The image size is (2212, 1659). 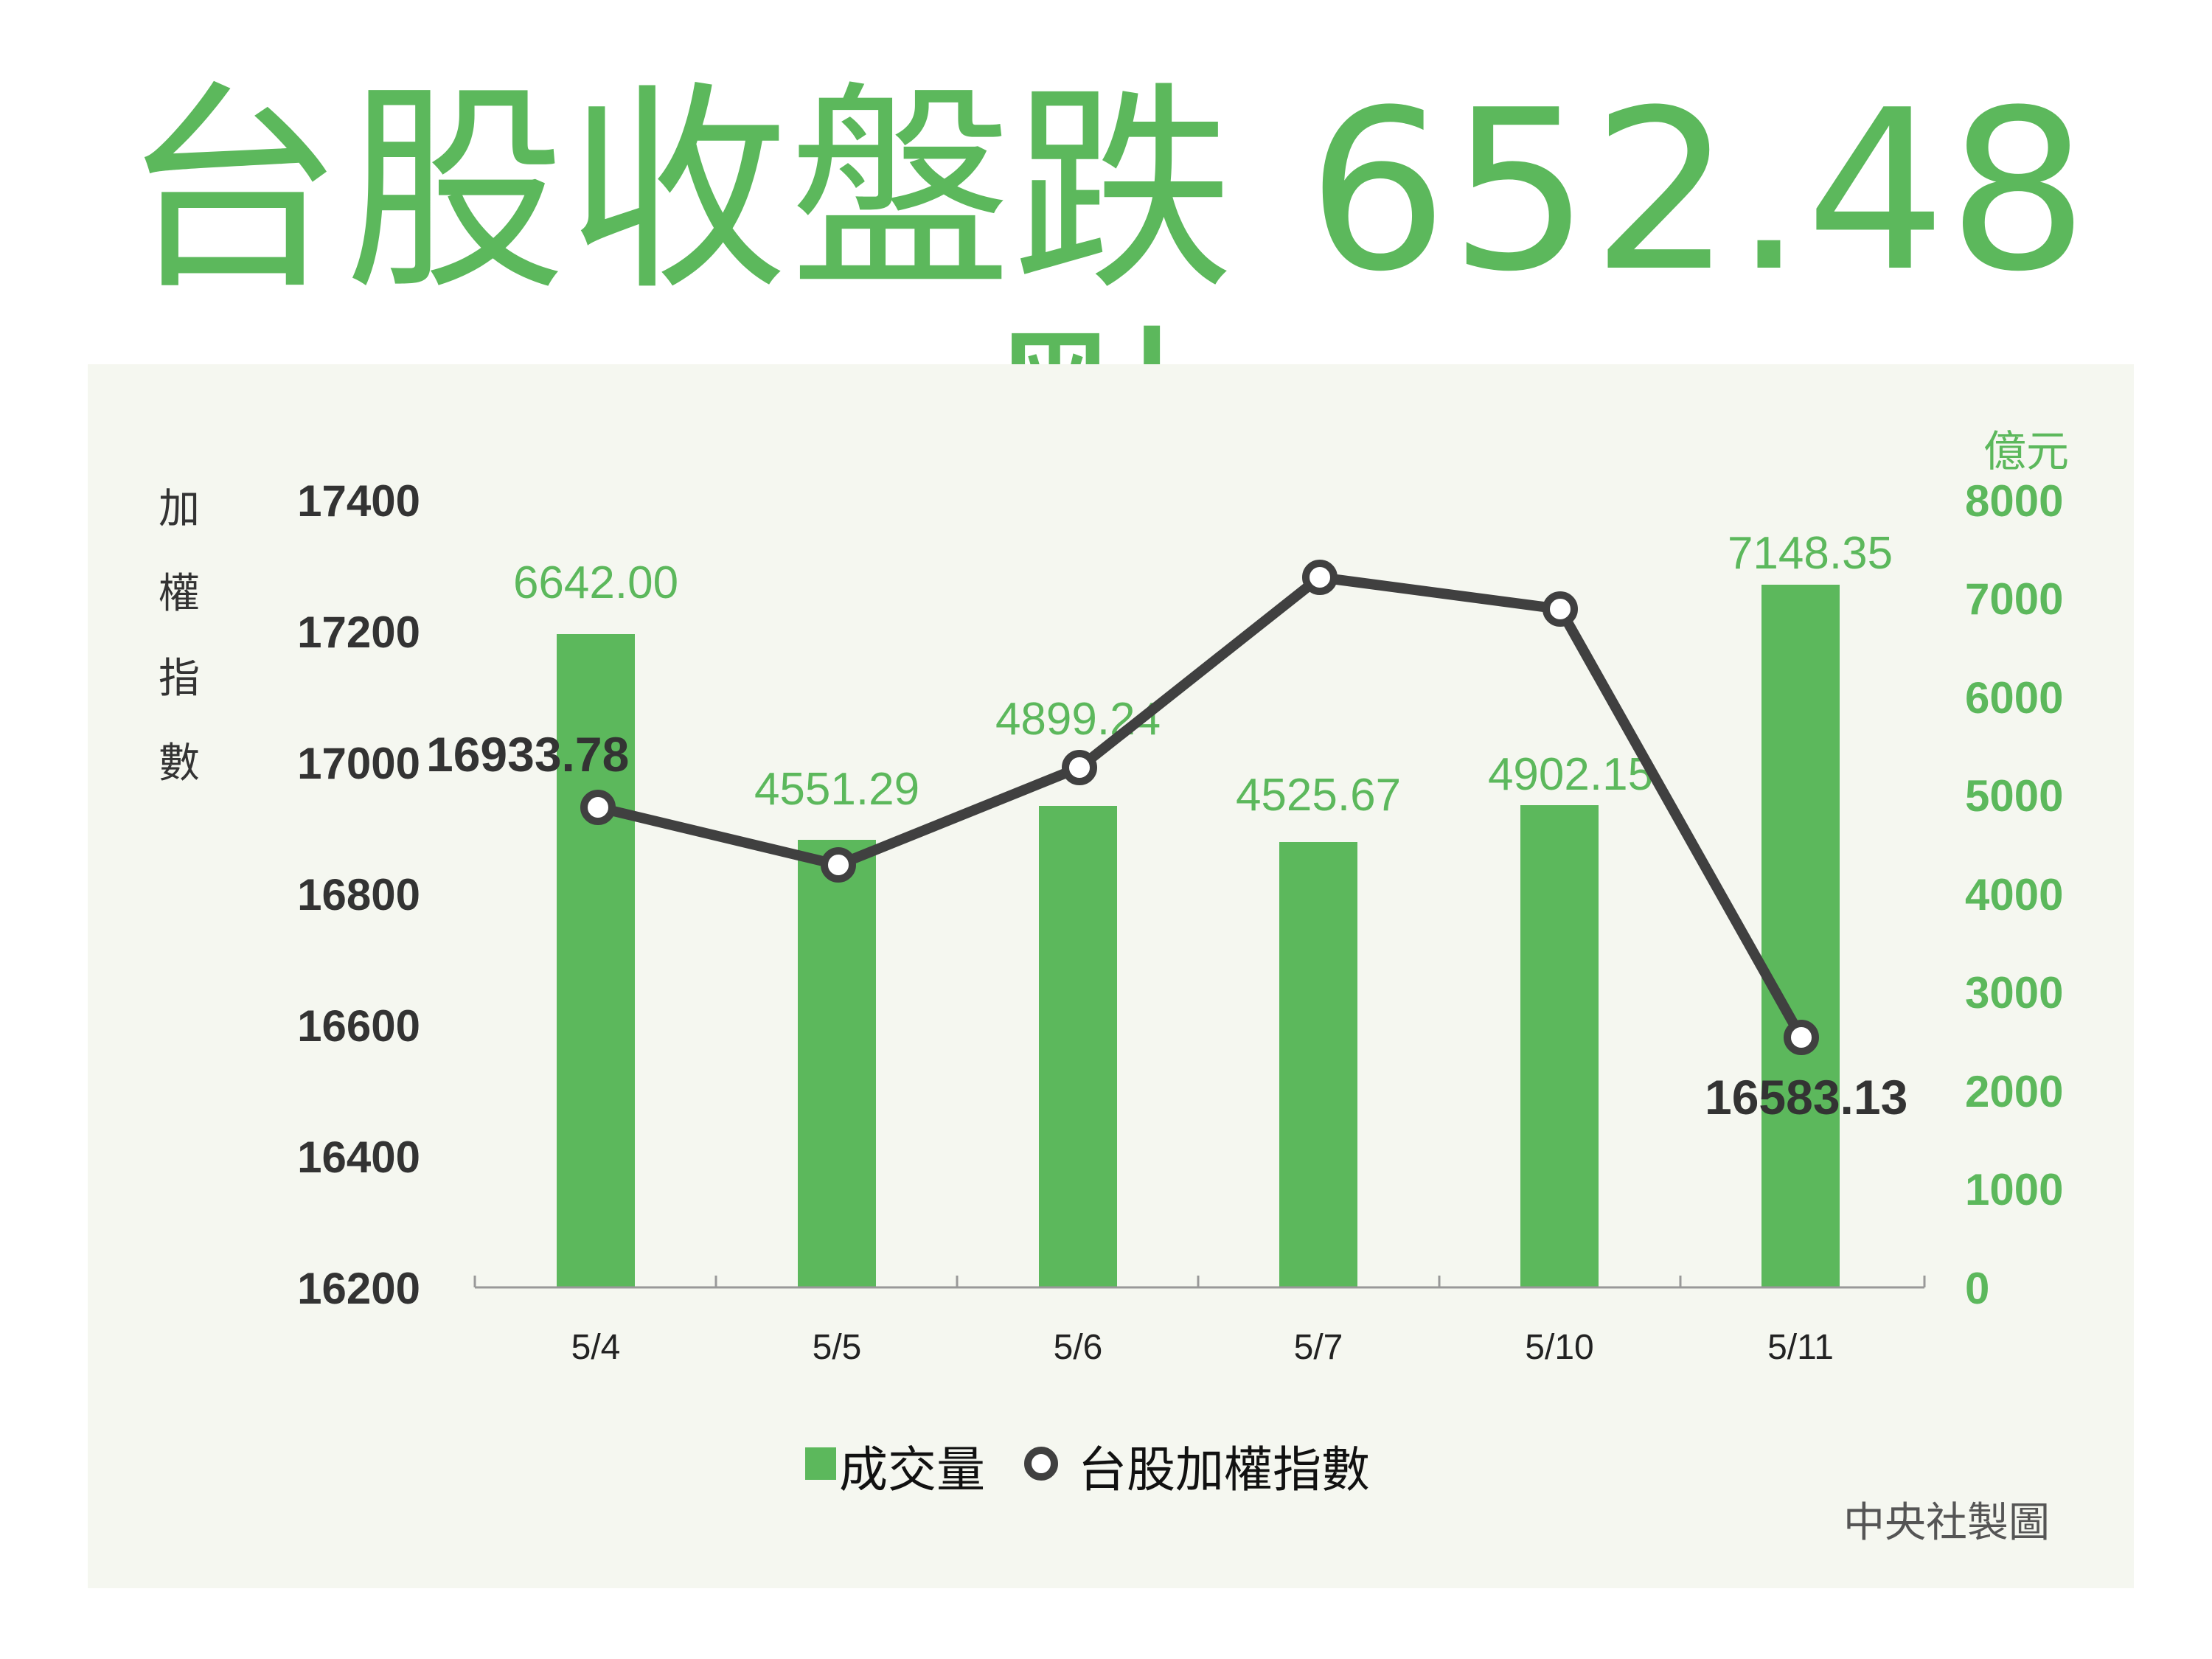 What do you see at coordinates (1810, 553) in the screenshot?
I see `bar-value-label: 7148.35` at bounding box center [1810, 553].